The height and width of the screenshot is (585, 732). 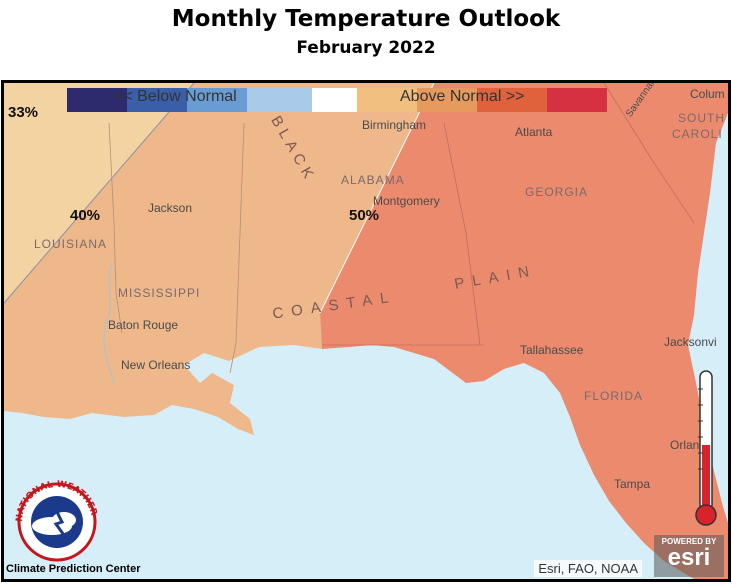 What do you see at coordinates (706, 448) in the screenshot?
I see `thermometer-icon` at bounding box center [706, 448].